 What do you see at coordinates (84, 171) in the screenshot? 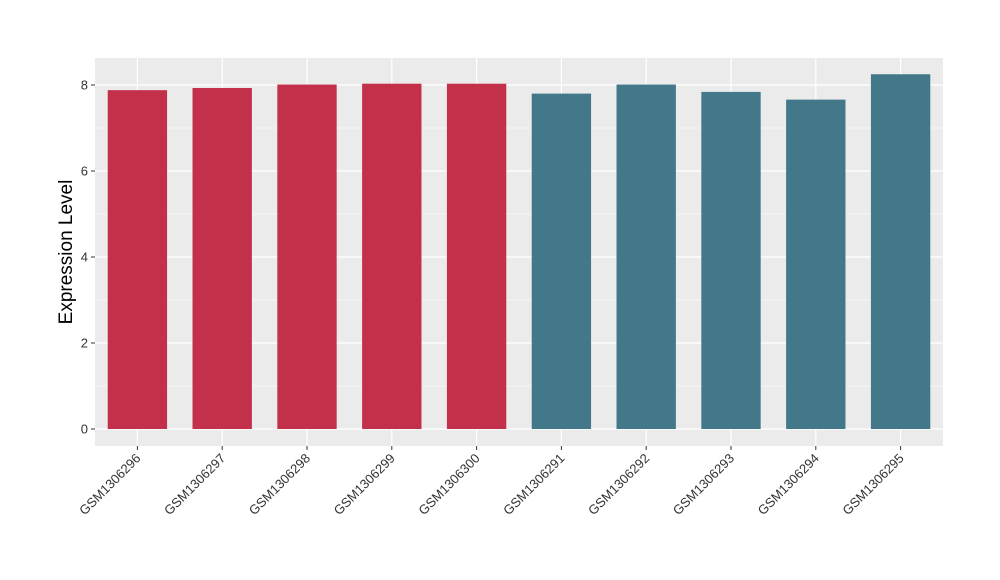
I see `y-tick-label: 6` at bounding box center [84, 171].